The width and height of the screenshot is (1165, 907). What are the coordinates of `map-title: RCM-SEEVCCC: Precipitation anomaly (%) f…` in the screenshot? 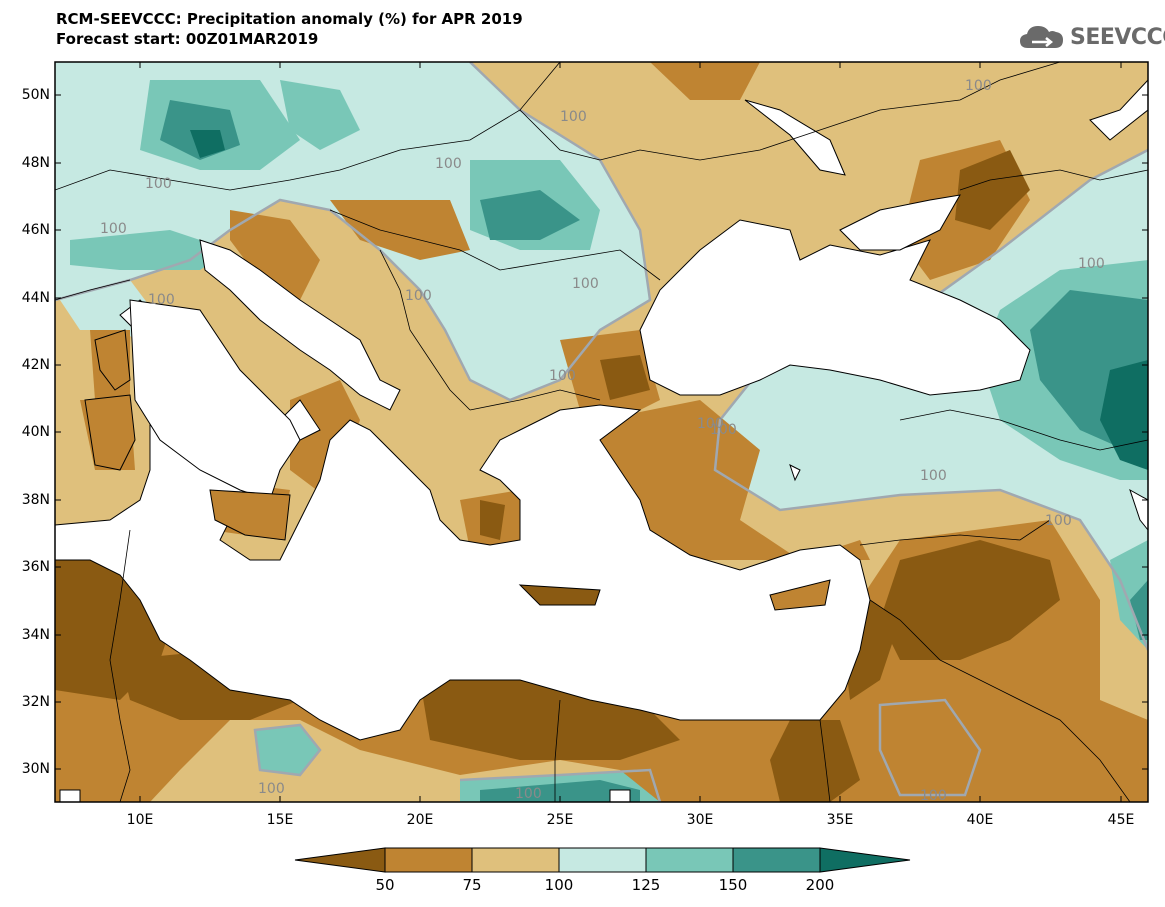 It's located at (289, 19).